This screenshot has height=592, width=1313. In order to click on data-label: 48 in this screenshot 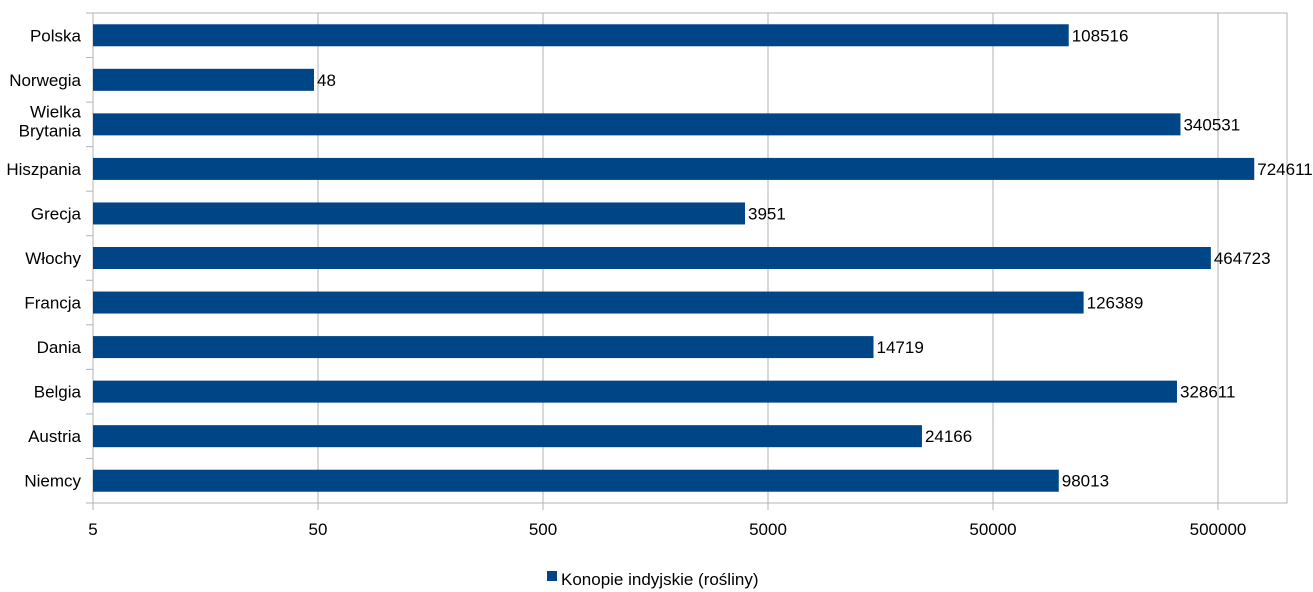, I will do `click(326, 80)`.